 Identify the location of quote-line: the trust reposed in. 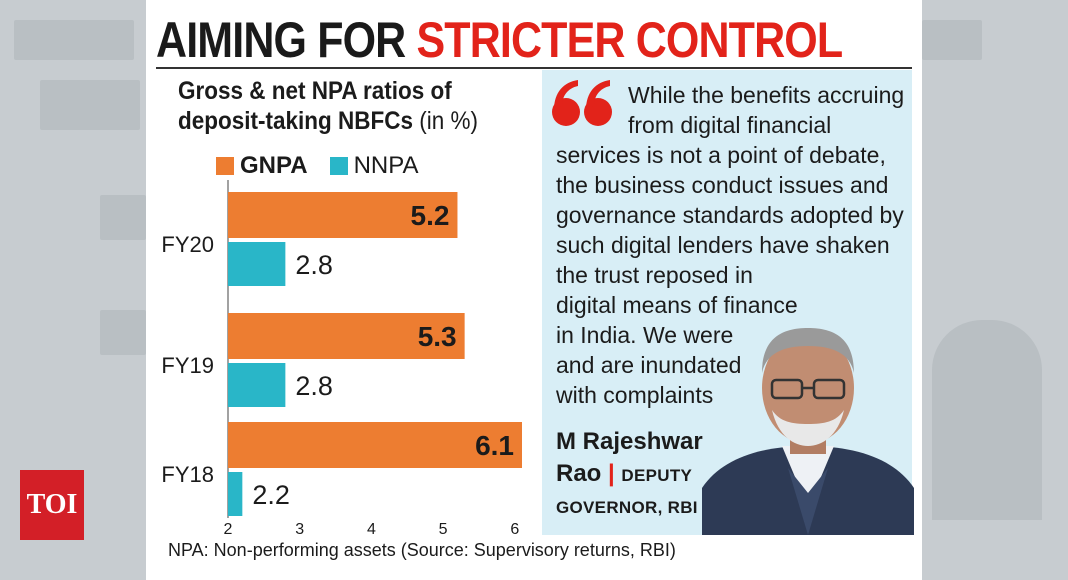
(654, 275).